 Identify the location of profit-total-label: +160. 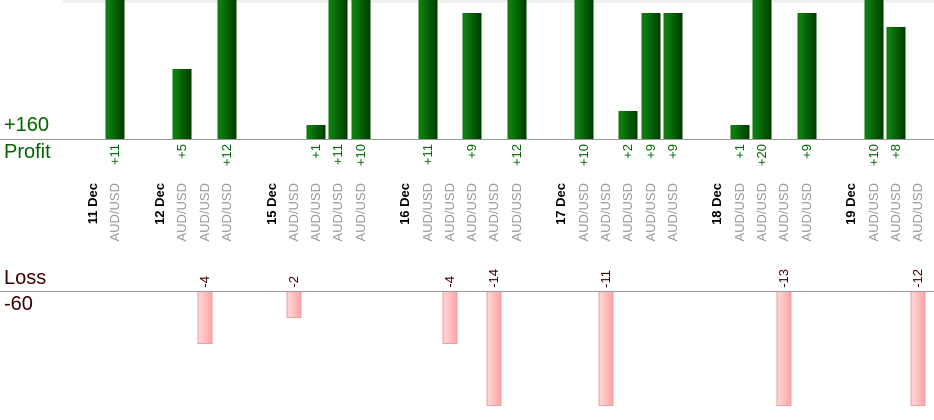
(27, 125).